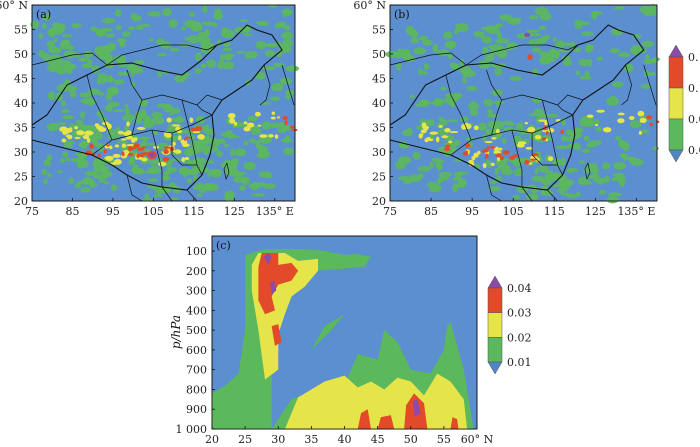 Image resolution: width=700 pixels, height=447 pixels. Describe the element at coordinates (519, 313) in the screenshot. I see `panel-c-colorbar-level-label: 0.03` at that location.